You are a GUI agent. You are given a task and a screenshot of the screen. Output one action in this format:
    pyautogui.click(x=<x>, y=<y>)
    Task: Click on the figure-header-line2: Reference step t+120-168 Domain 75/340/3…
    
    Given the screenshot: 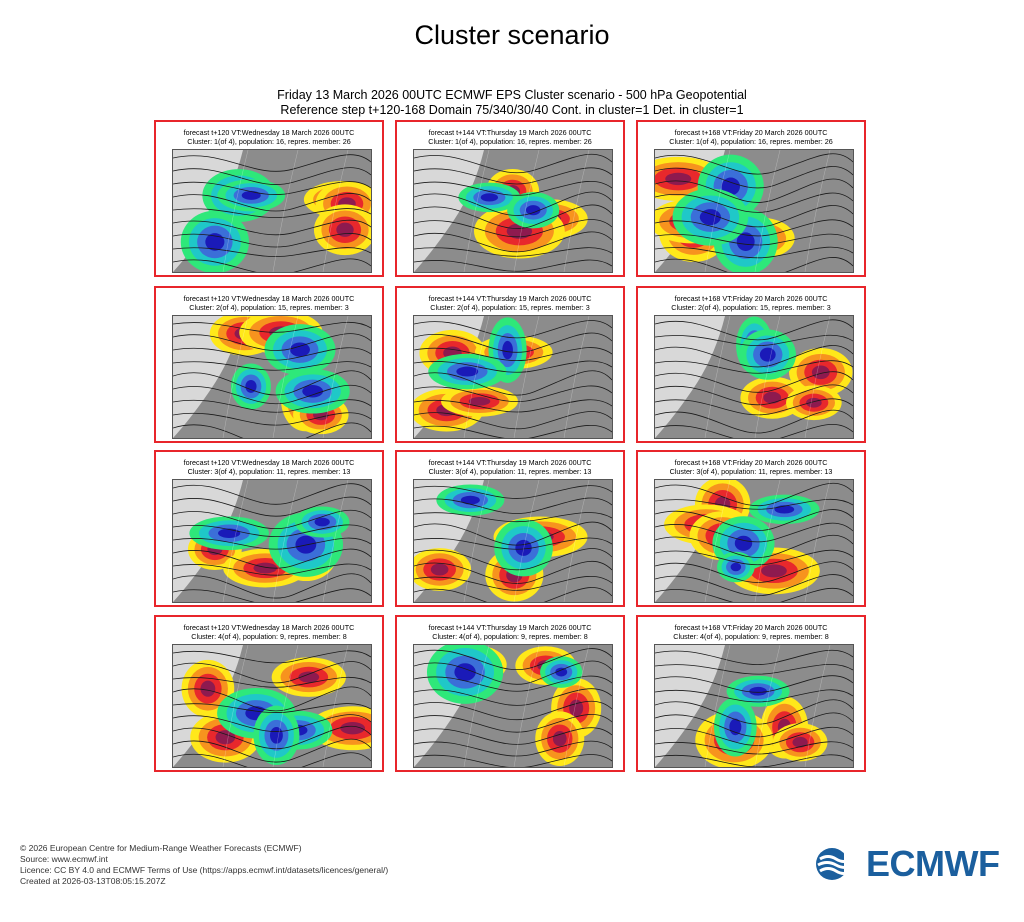 What is the action you would take?
    pyautogui.click(x=512, y=110)
    